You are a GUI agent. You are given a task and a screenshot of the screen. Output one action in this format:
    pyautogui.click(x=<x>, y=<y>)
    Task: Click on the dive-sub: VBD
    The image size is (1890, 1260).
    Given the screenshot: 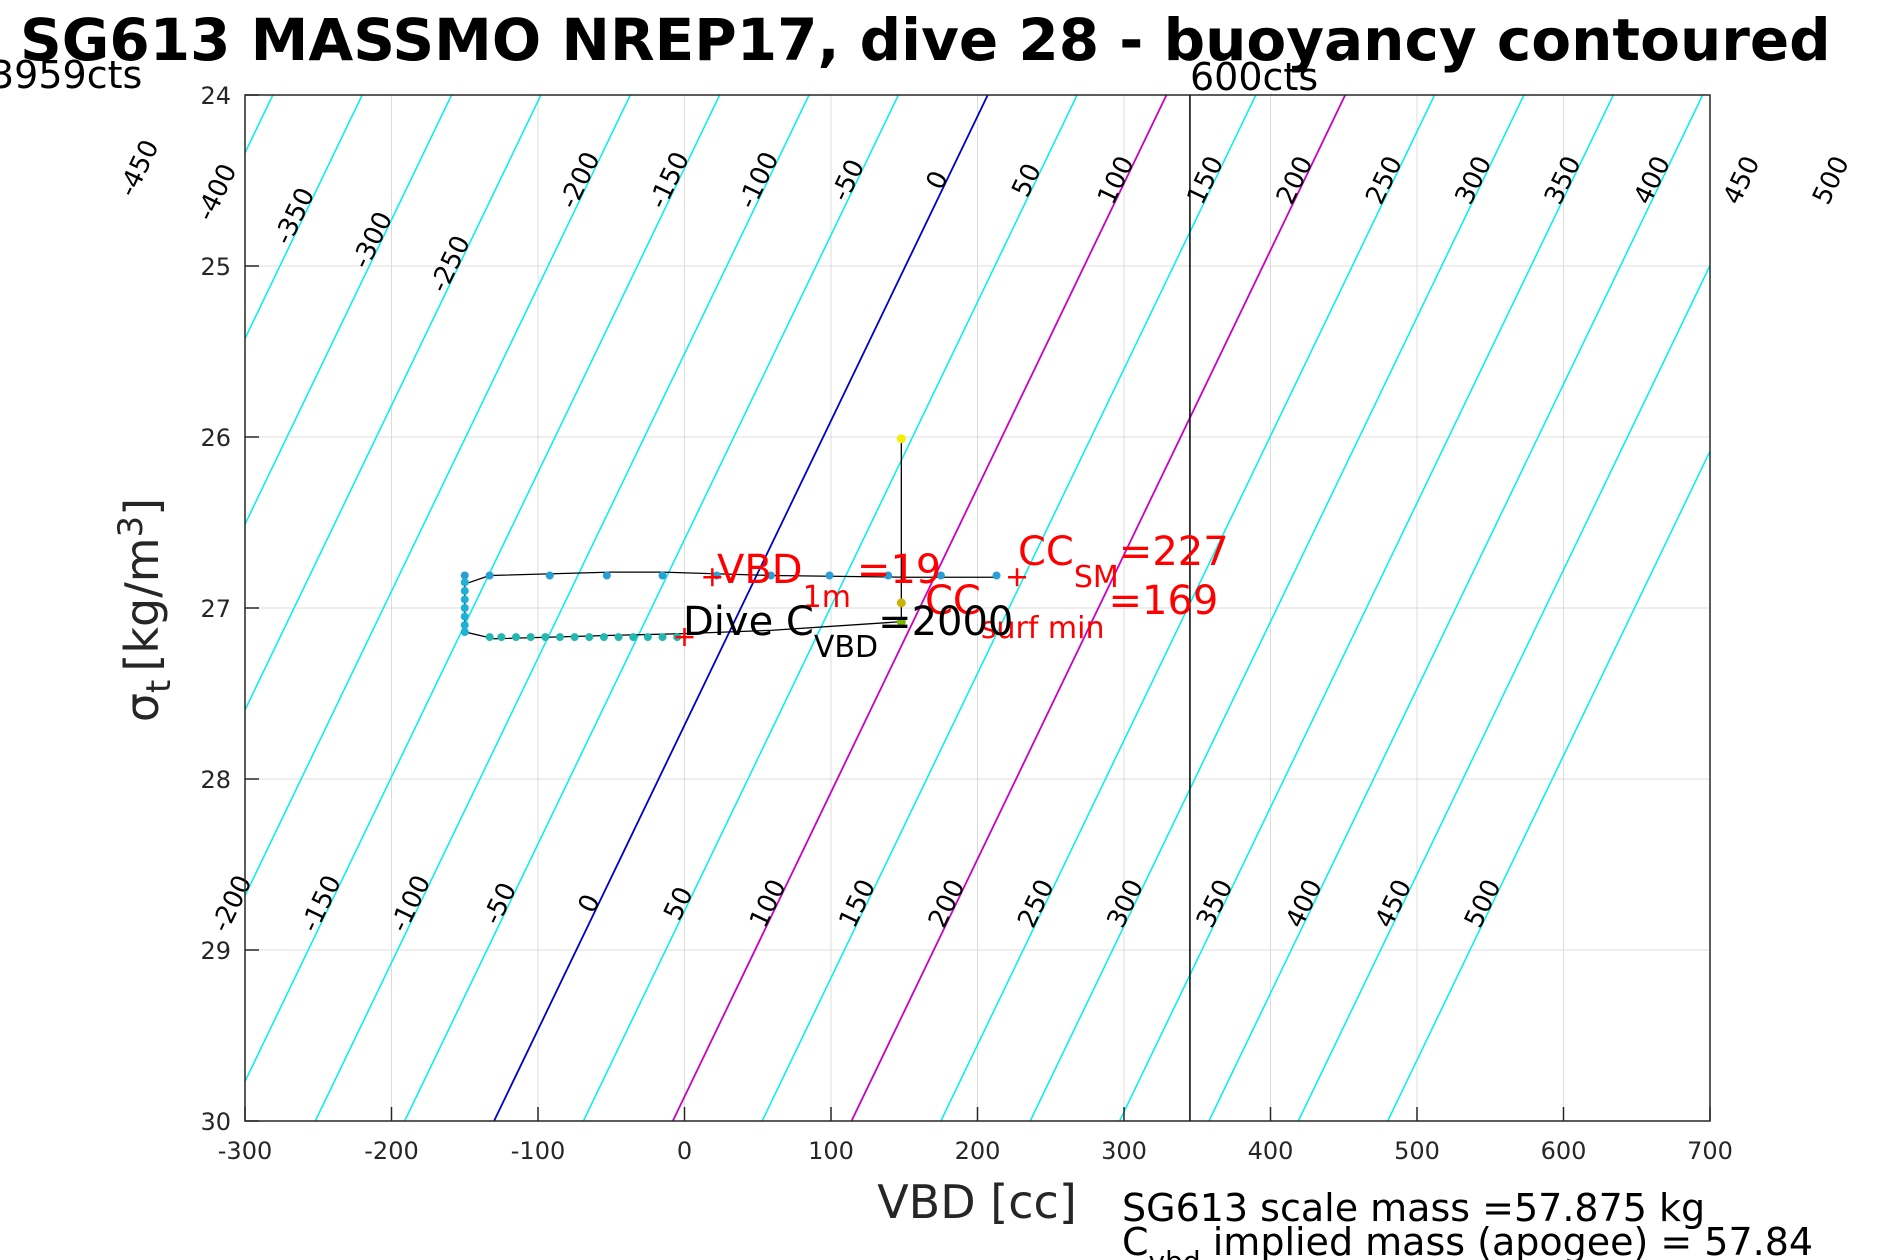 What is the action you would take?
    pyautogui.click(x=846, y=647)
    